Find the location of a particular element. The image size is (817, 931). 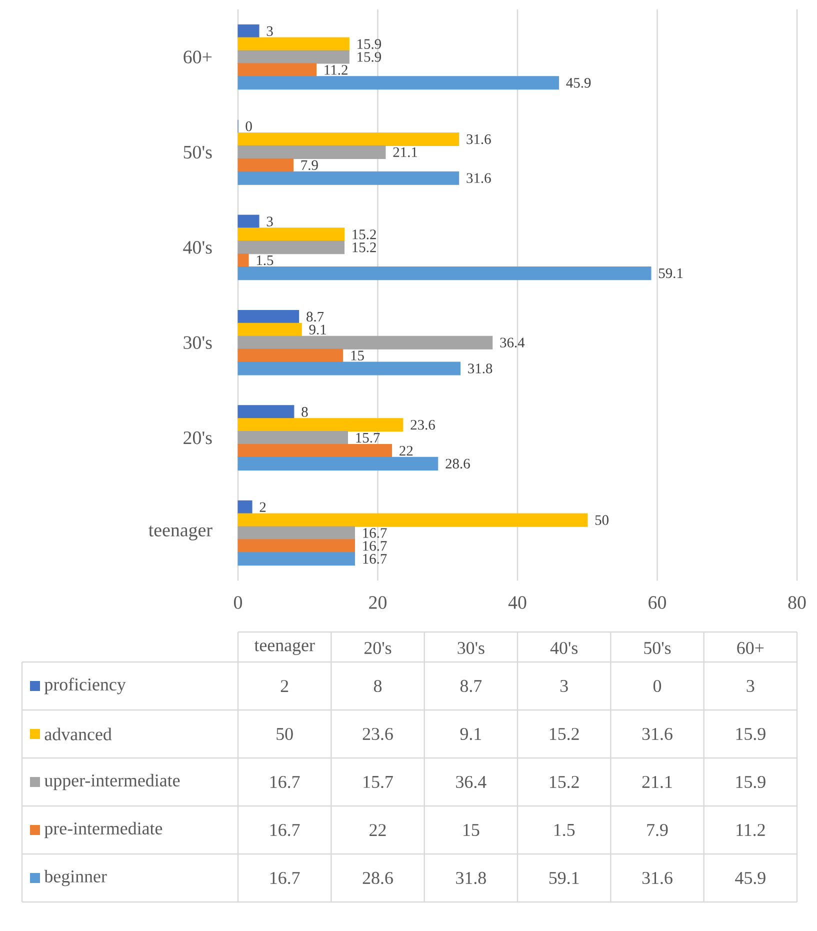

data-label: 2 is located at coordinates (263, 507).